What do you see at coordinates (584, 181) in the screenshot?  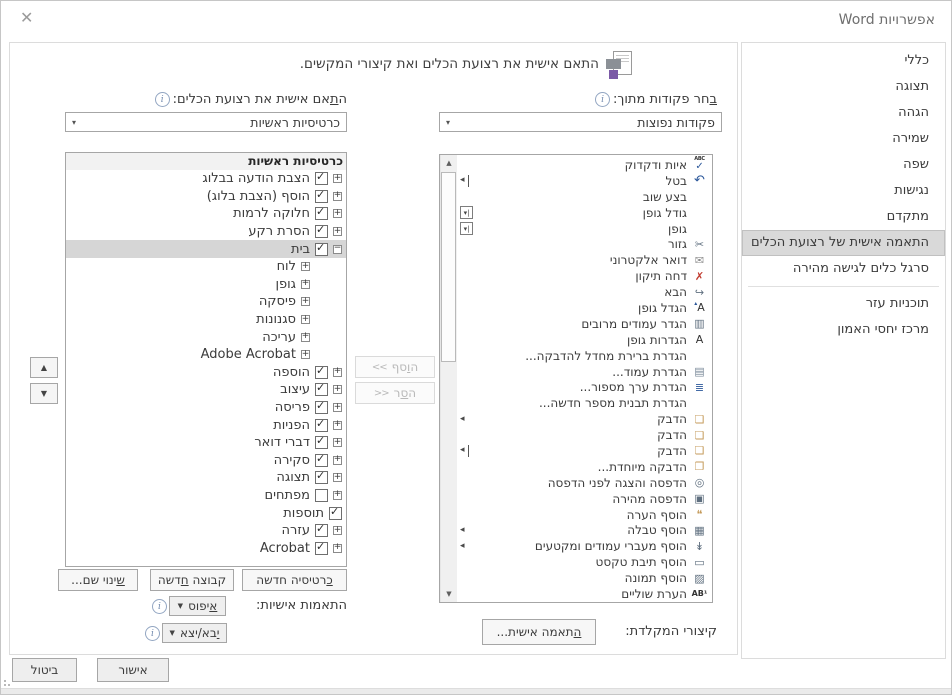 I see `command-row: ↶ בטל ◂` at bounding box center [584, 181].